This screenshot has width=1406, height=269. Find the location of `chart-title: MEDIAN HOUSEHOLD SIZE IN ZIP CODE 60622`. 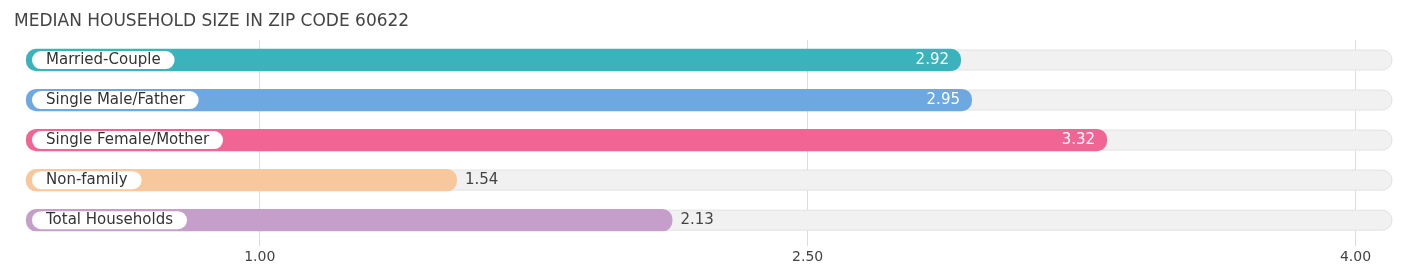

chart-title: MEDIAN HOUSEHOLD SIZE IN ZIP CODE 60622 is located at coordinates (212, 20).